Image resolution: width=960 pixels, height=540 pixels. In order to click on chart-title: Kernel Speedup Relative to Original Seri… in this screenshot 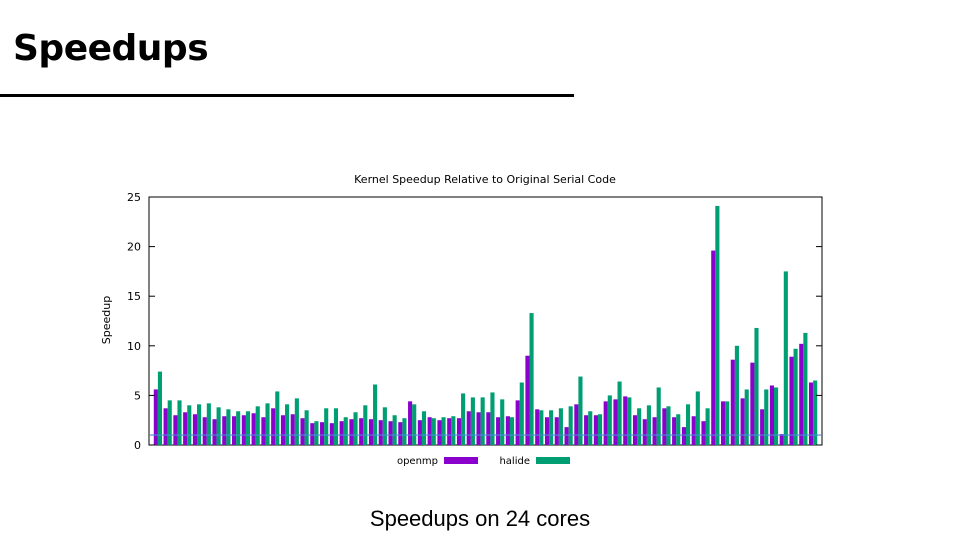, I will do `click(485, 179)`.